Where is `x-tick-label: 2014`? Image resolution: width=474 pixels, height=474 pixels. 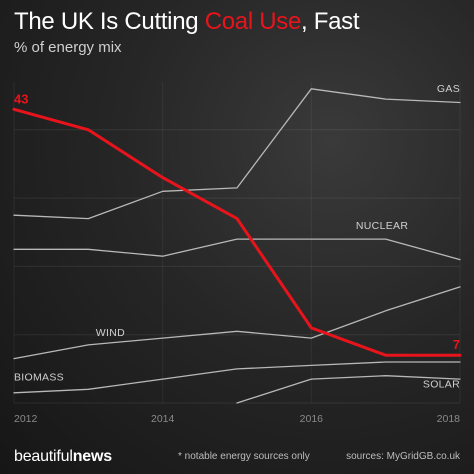 x-tick-label: 2014 is located at coordinates (163, 419).